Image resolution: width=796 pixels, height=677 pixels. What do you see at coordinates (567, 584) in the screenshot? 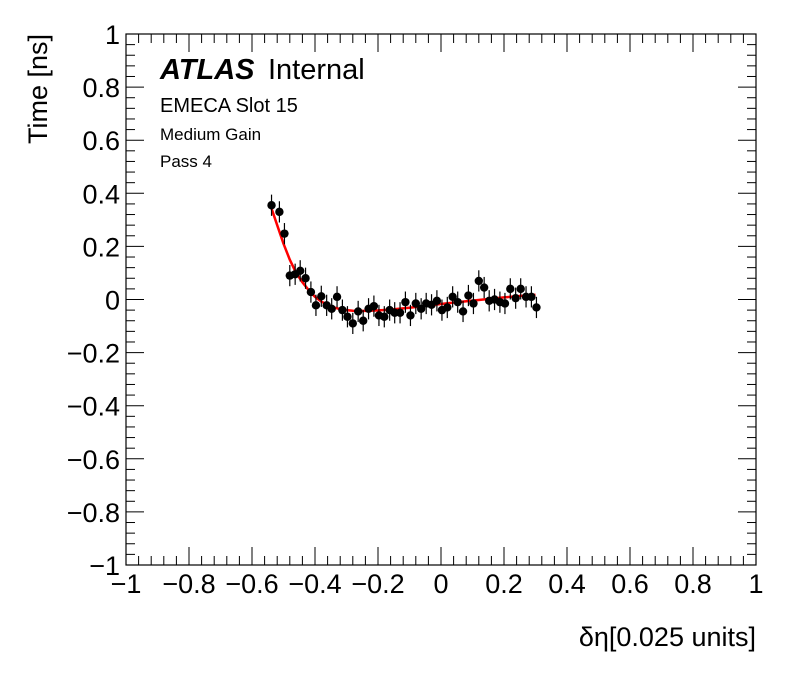
I see `x-tick-label: 0.4` at bounding box center [567, 584].